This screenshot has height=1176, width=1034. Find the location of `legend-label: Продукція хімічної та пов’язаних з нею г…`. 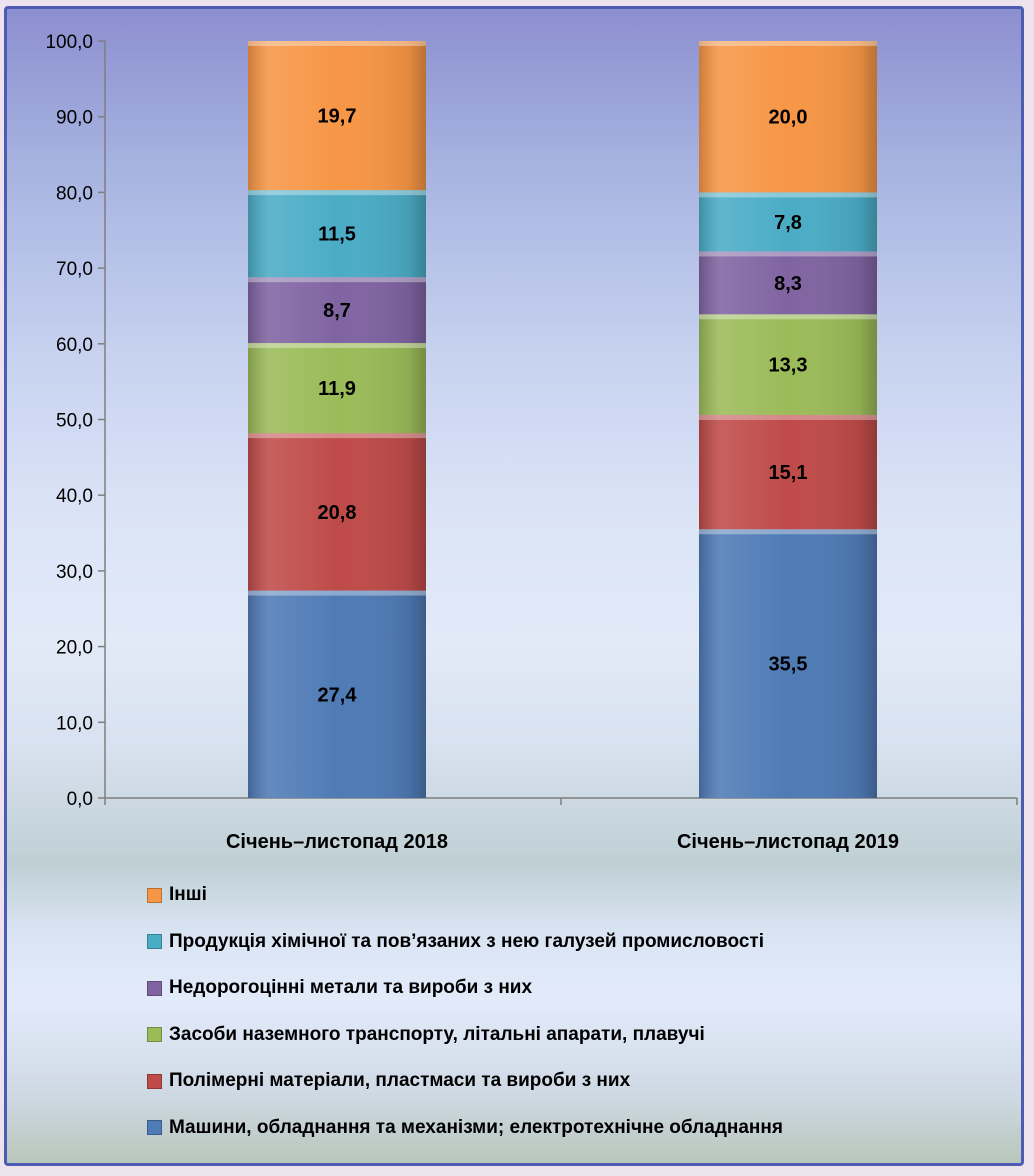

legend-label: Продукція хімічної та пов’язаних з нею г… is located at coordinates (466, 941).